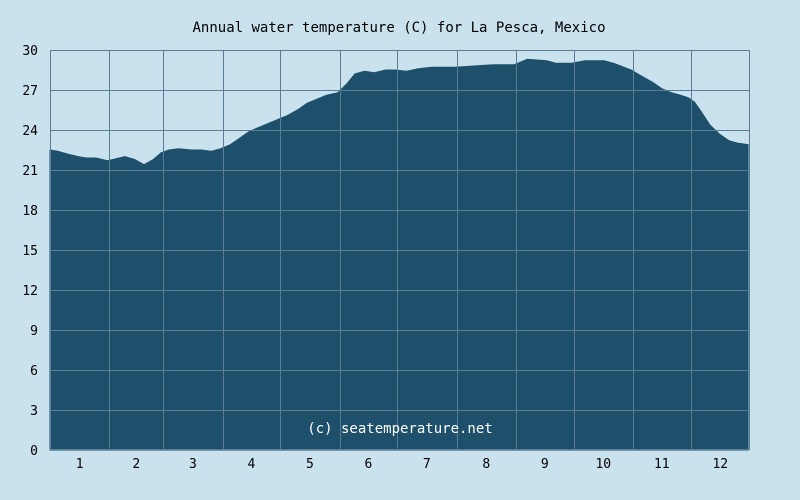 Image resolution: width=800 pixels, height=500 pixels. Describe the element at coordinates (486, 464) in the screenshot. I see `x-tick-label: 8` at that location.